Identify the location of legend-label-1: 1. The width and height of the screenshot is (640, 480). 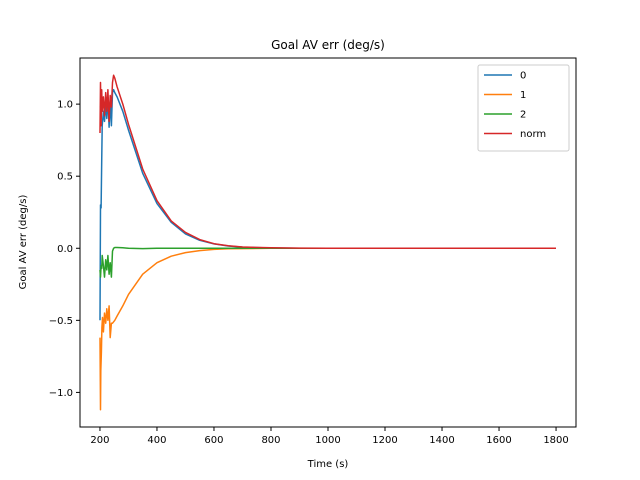
(523, 95).